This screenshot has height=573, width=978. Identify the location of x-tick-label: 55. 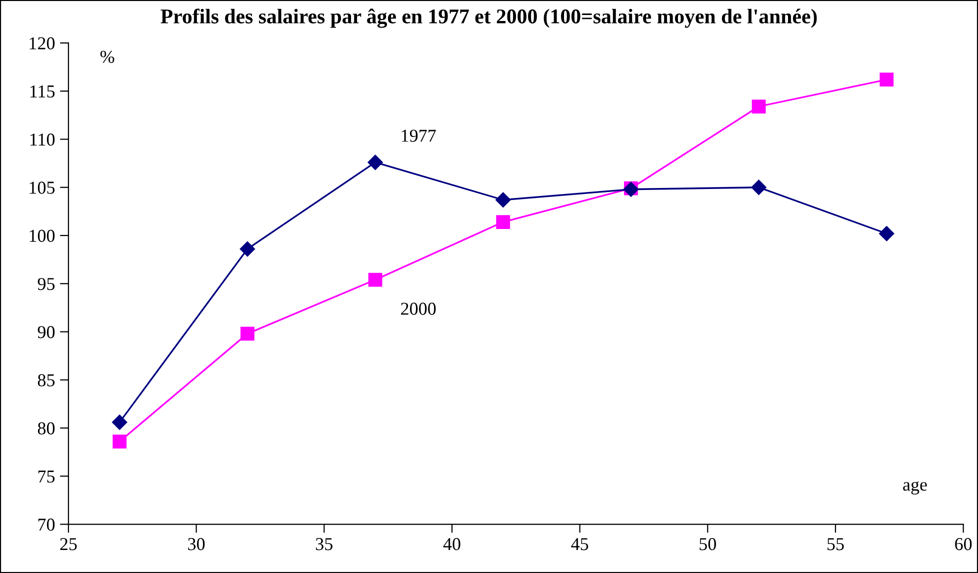
(836, 544).